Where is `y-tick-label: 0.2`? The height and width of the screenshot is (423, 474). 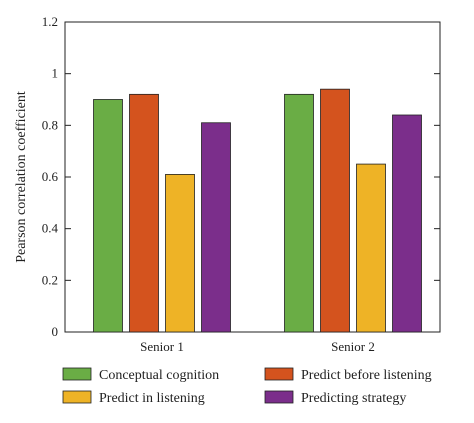 y-tick-label: 0.2 is located at coordinates (50, 279).